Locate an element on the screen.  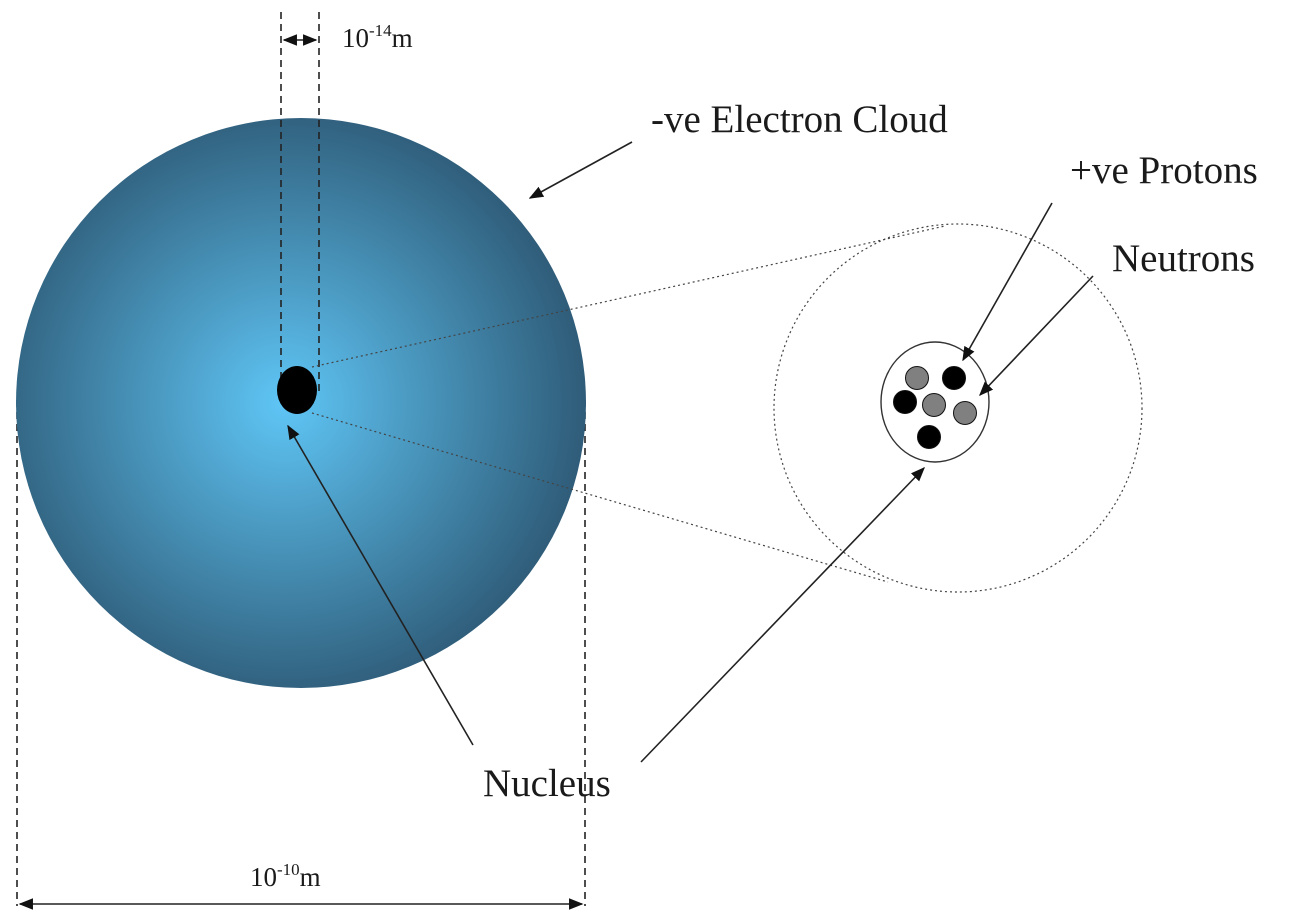
neutrons-arrow is located at coordinates (1036, 336).